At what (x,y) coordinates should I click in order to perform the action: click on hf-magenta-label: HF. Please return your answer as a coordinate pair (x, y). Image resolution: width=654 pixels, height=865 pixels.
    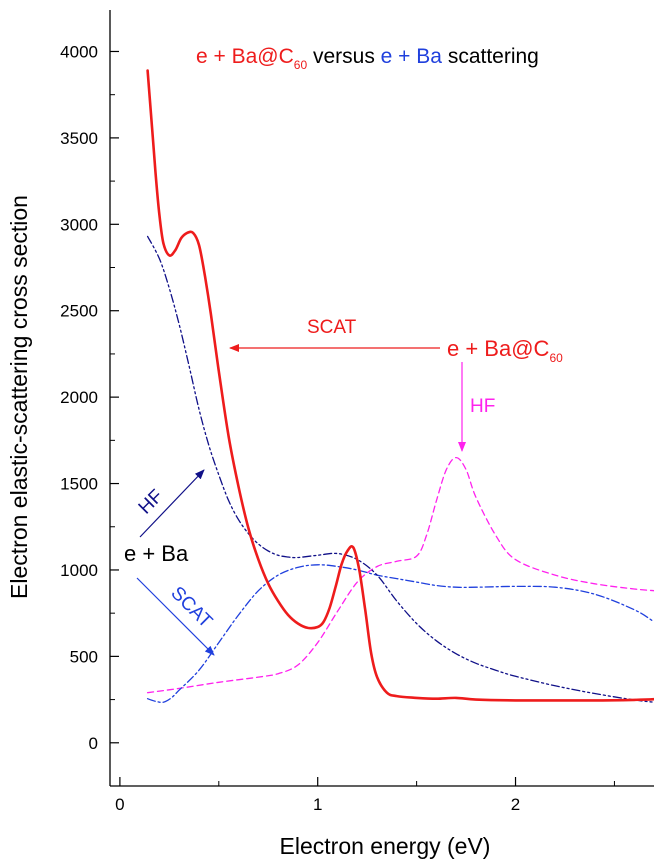
    Looking at the image, I should click on (482, 406).